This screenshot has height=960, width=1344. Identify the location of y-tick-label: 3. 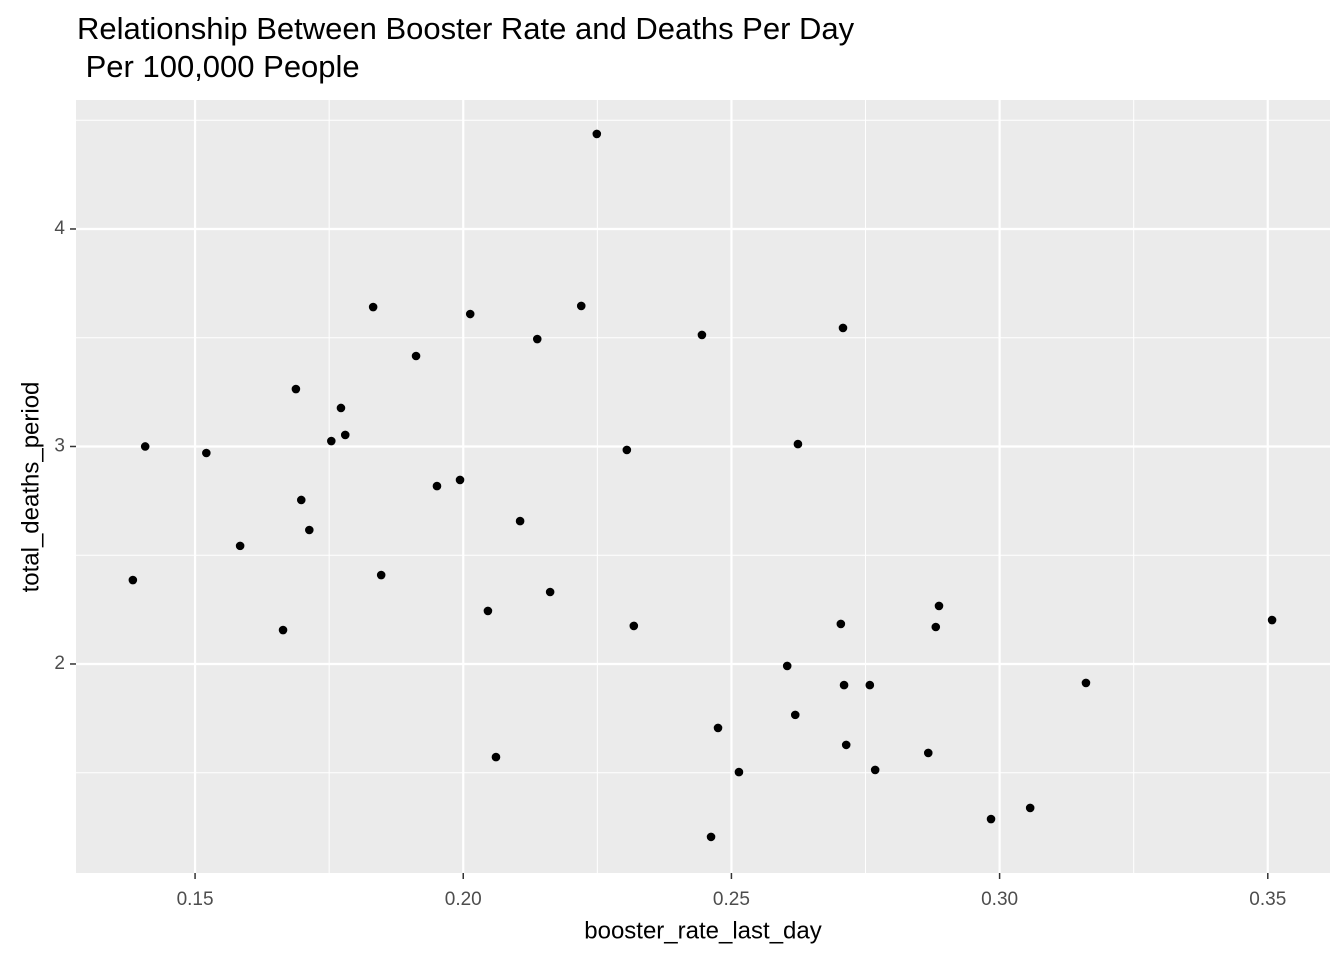
(59, 445).